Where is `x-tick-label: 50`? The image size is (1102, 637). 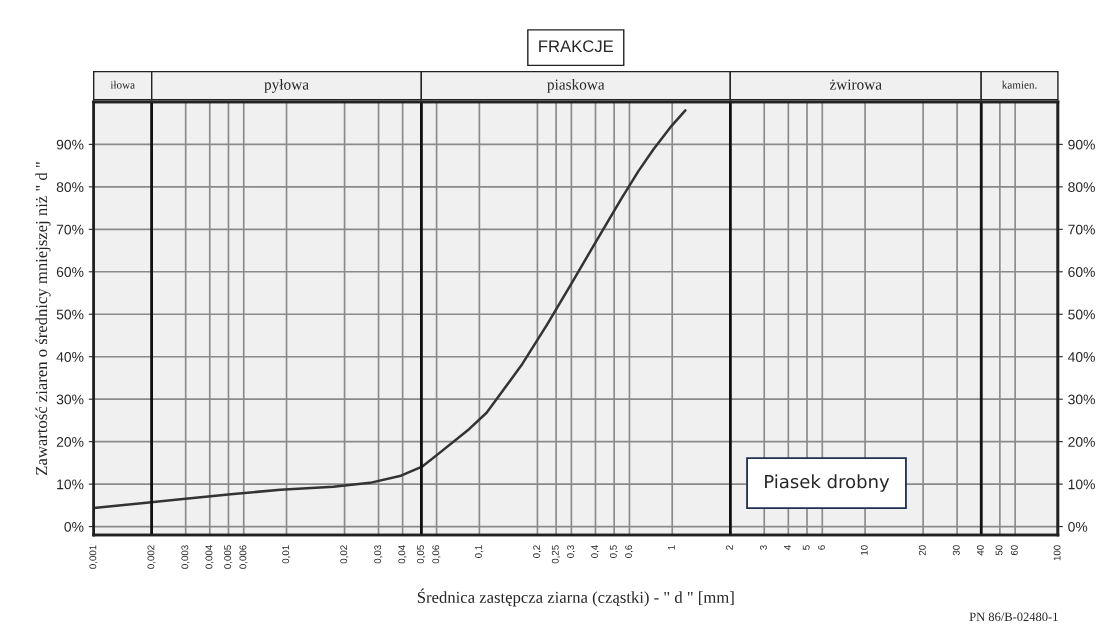 x-tick-label: 50 is located at coordinates (999, 550).